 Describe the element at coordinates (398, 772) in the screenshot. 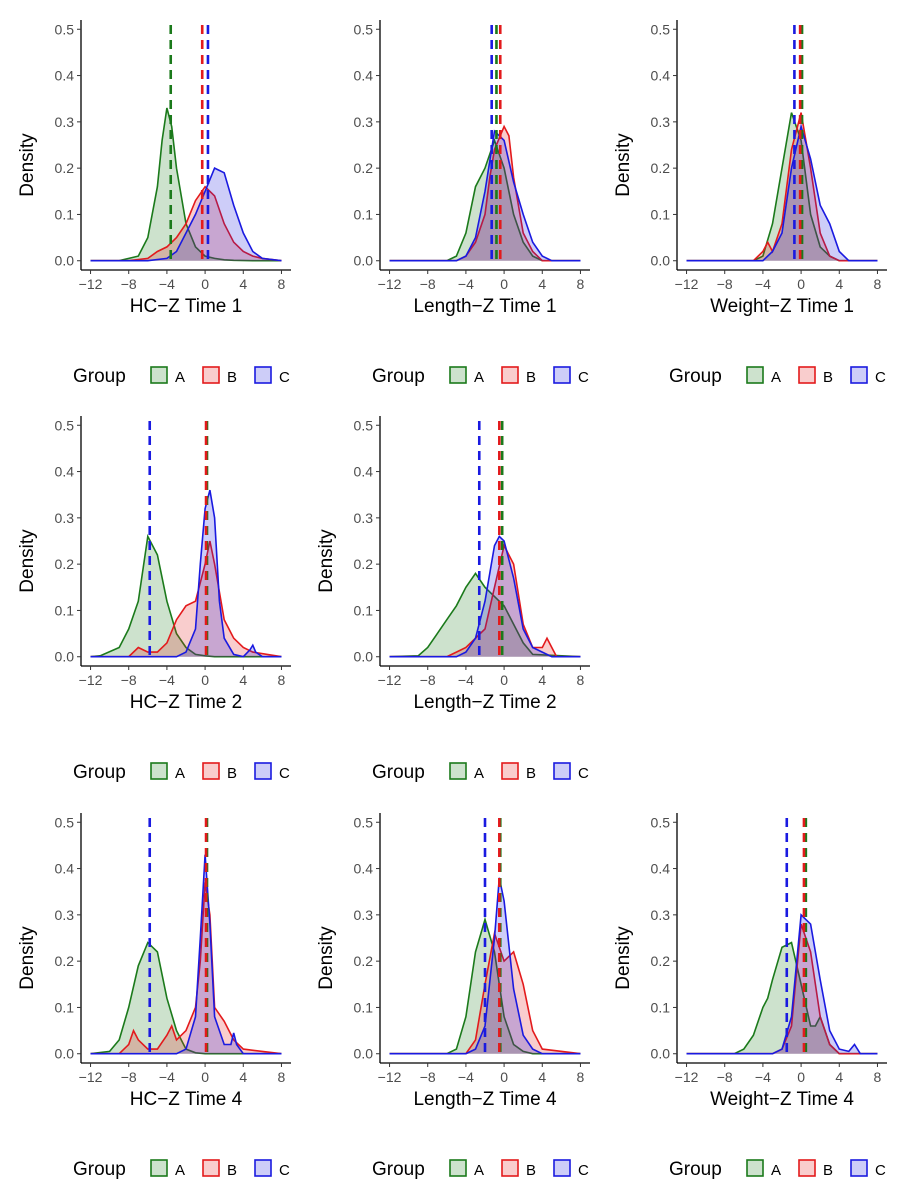

I see `legend-title: Group` at that location.